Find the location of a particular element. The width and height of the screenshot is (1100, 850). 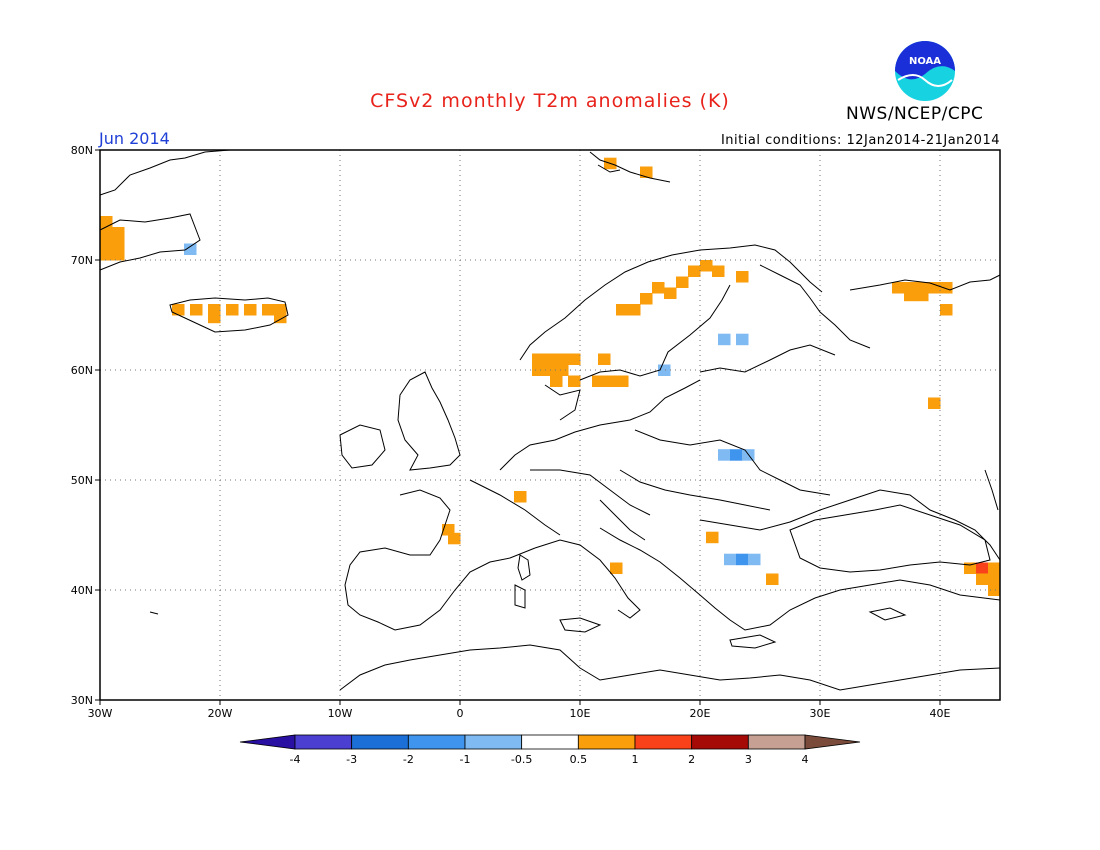

colorbar-label: 1 is located at coordinates (635, 759).